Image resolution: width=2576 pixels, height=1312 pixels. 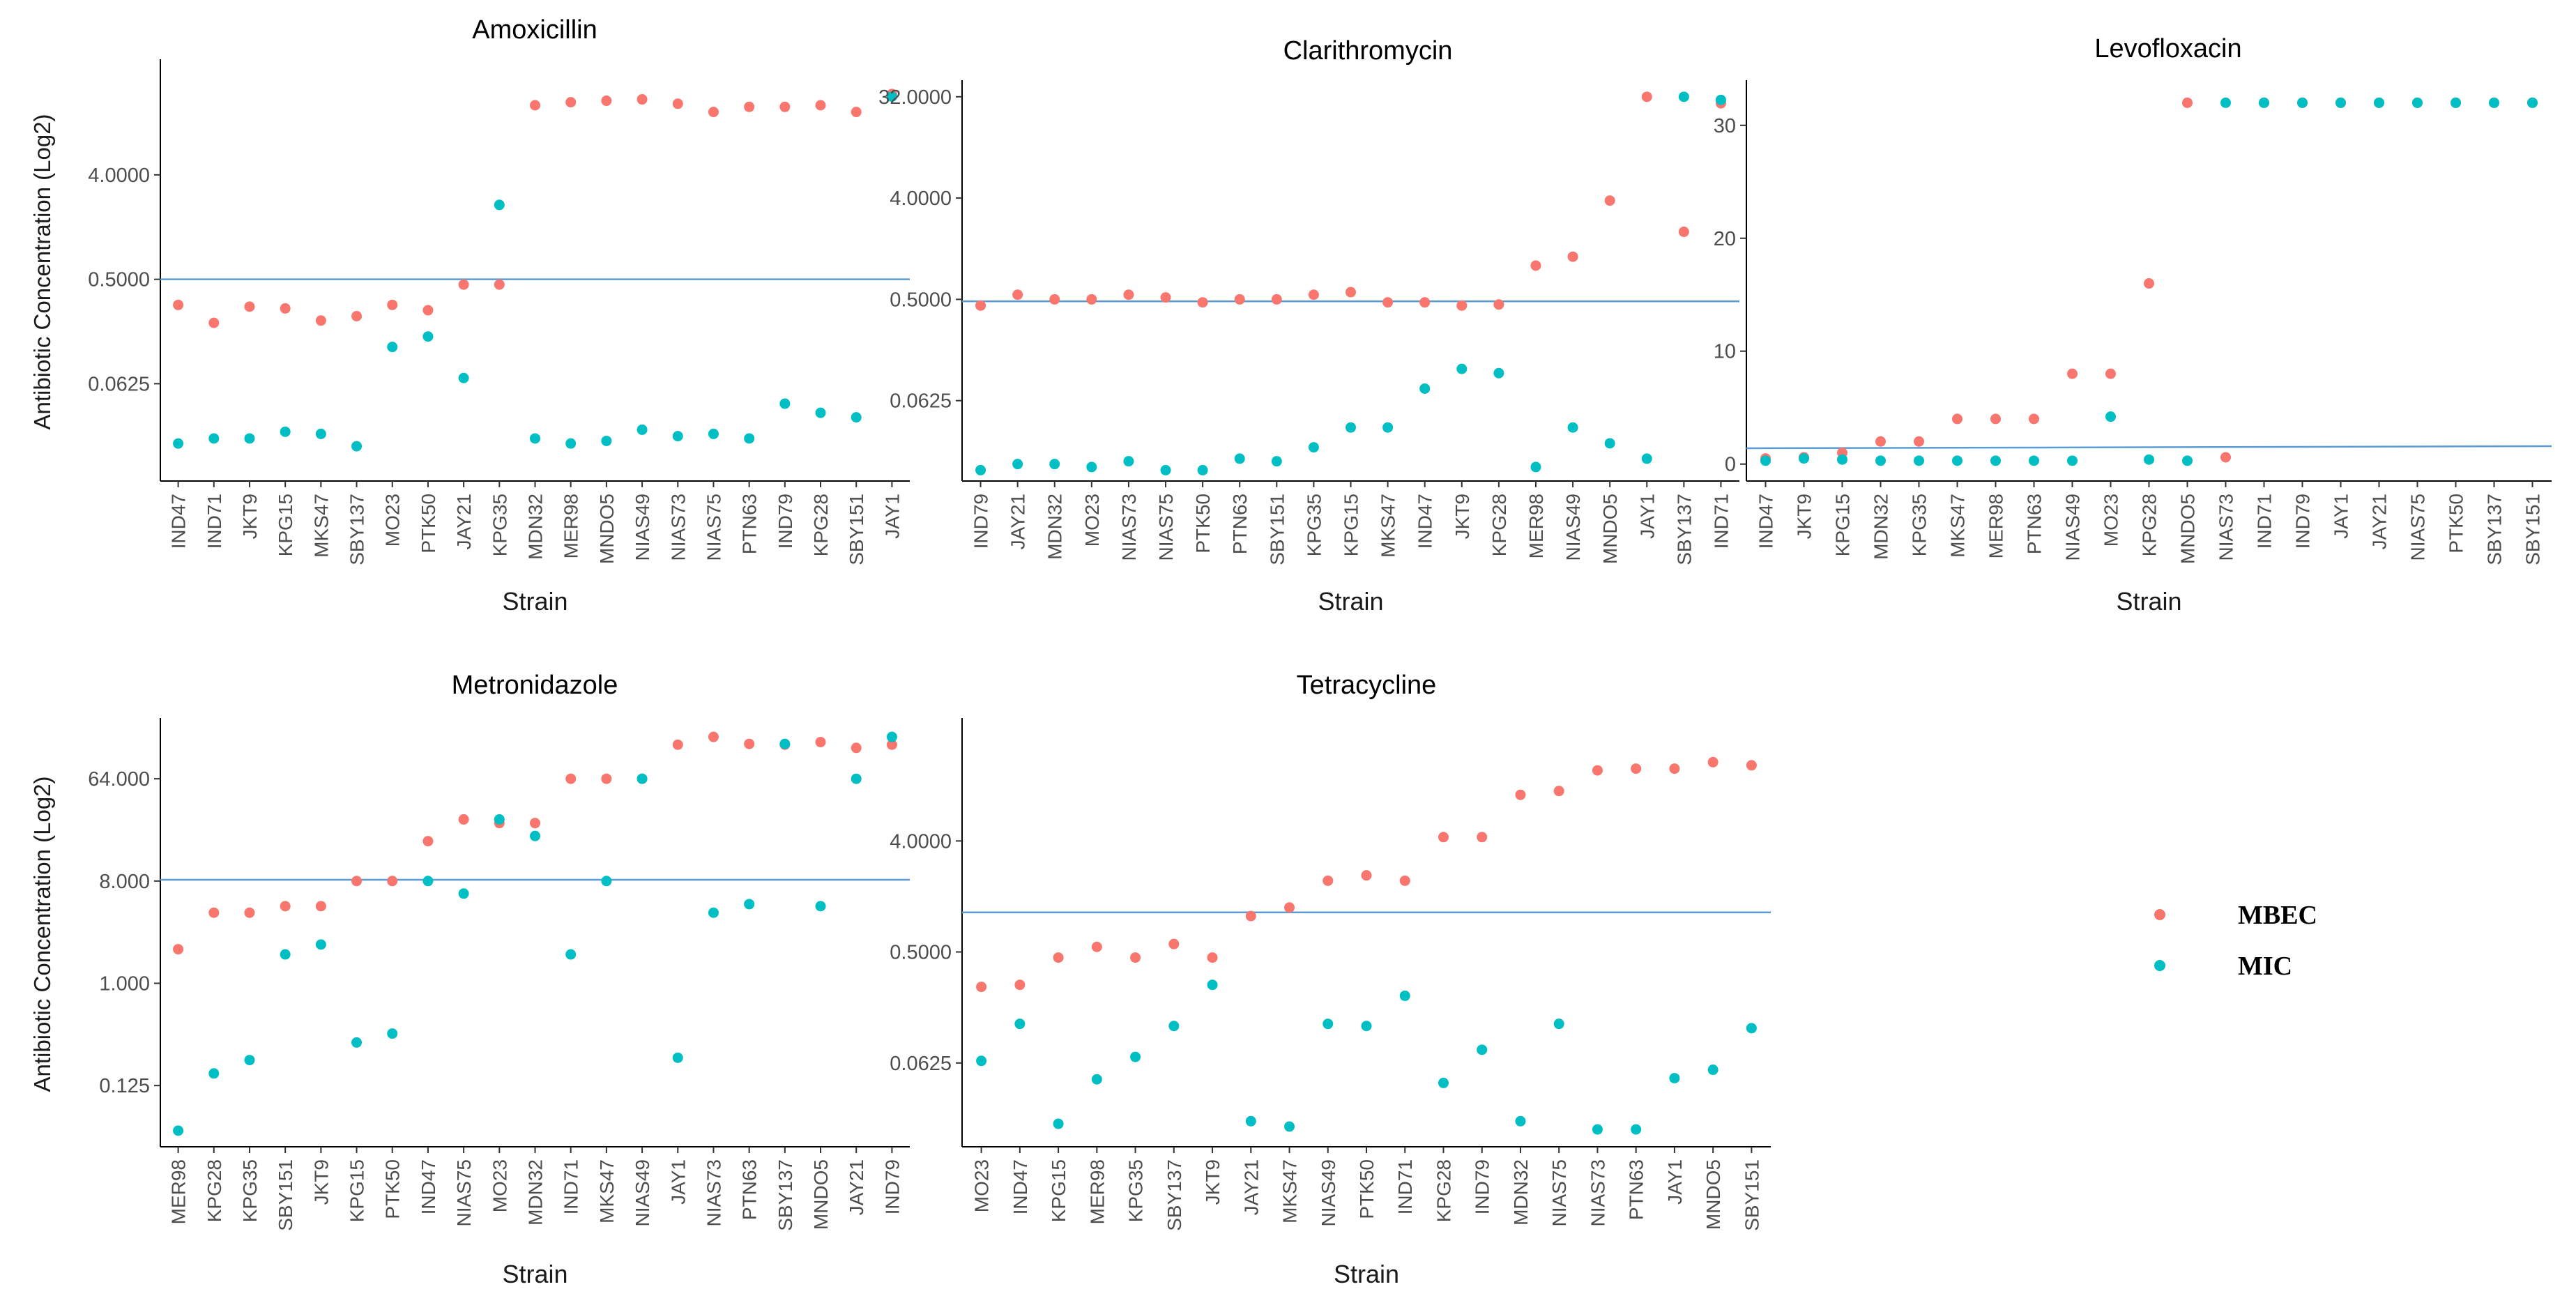 I want to click on x-tick-label: NIAS75, so click(x=713, y=527).